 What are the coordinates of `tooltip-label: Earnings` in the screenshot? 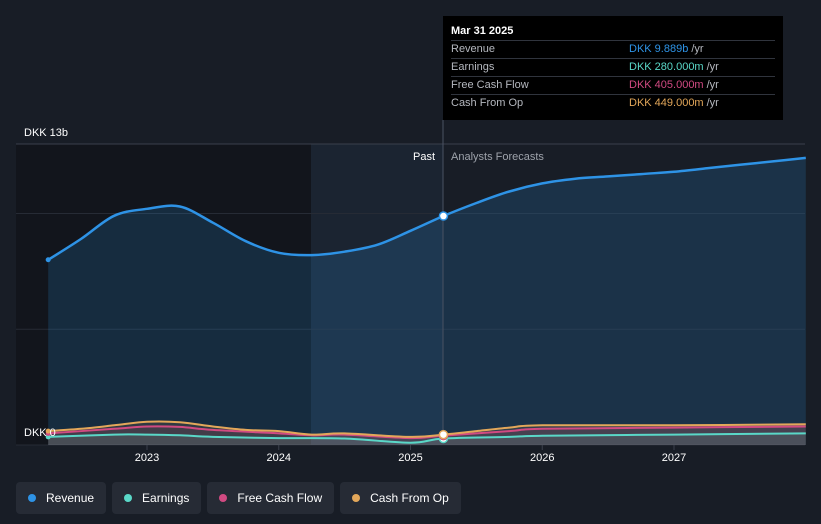 It's located at (473, 67).